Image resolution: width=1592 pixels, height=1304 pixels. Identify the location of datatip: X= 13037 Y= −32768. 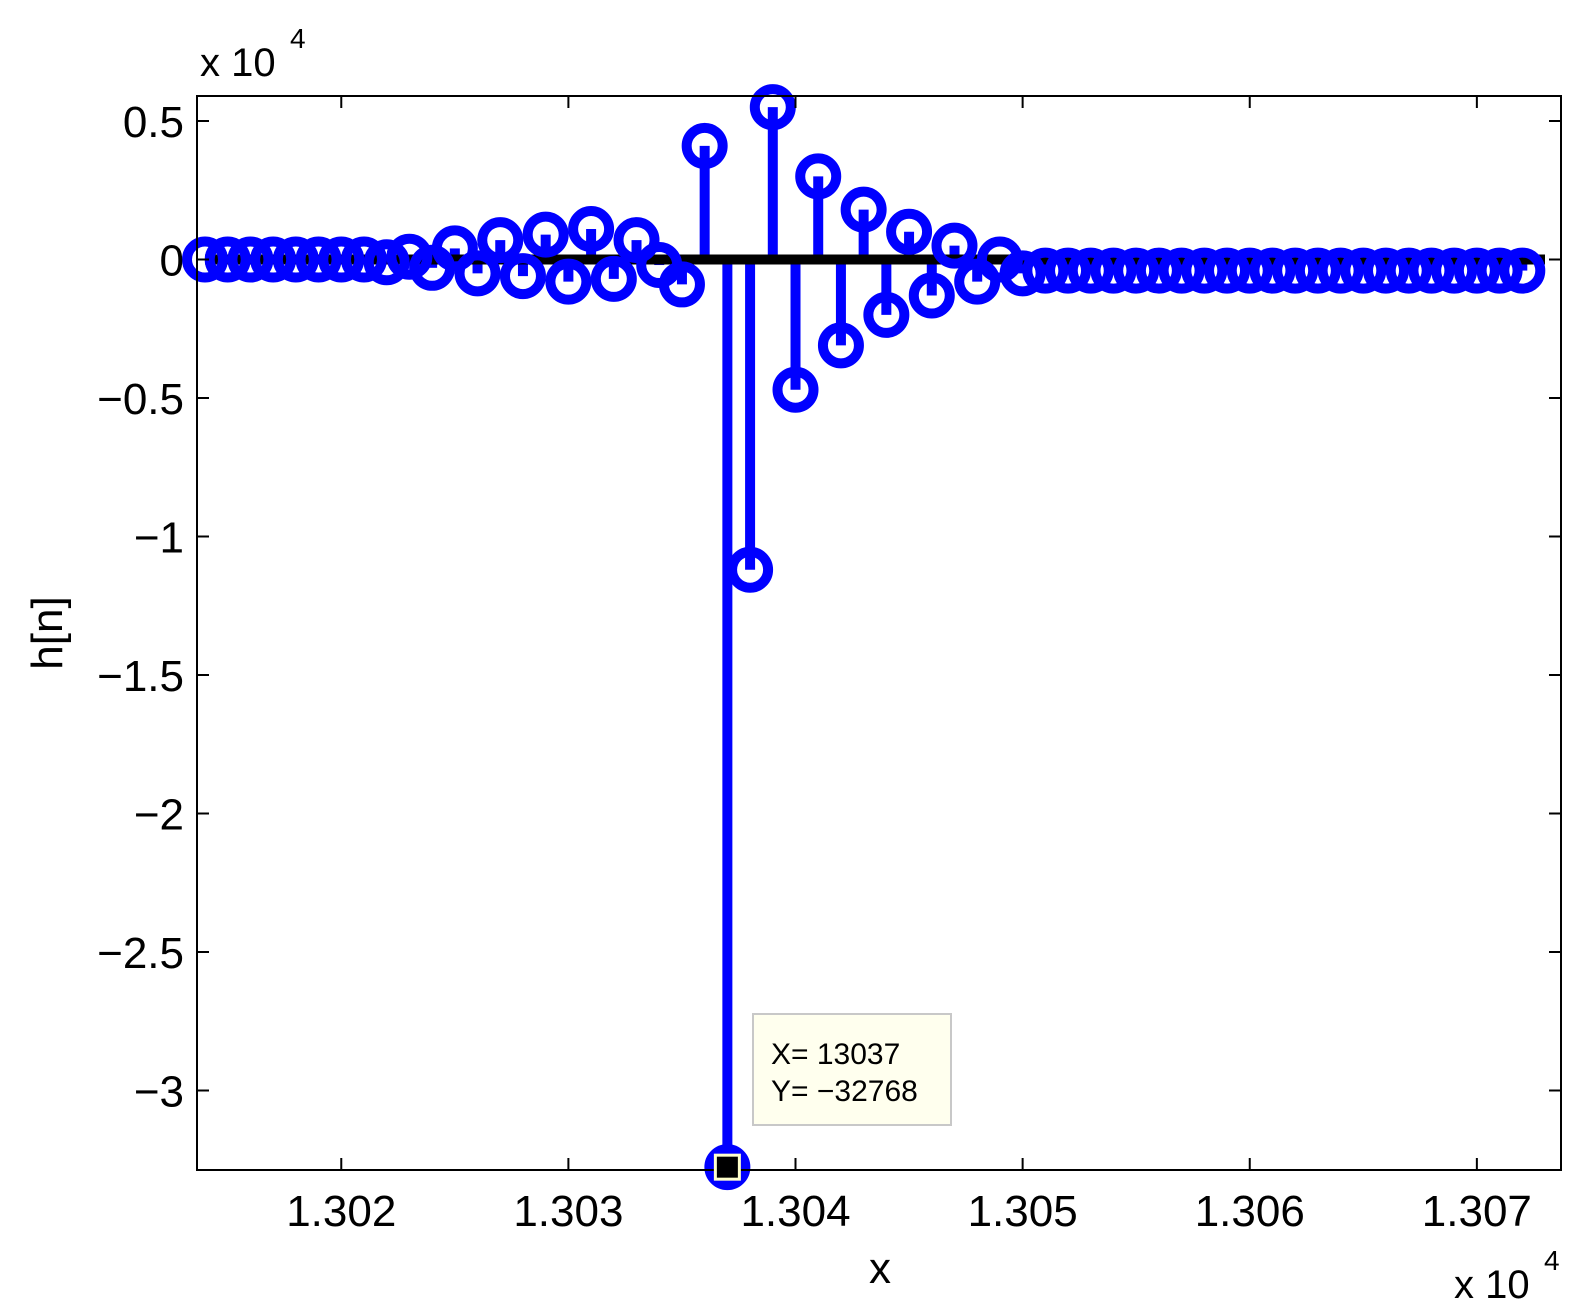
(852, 1069).